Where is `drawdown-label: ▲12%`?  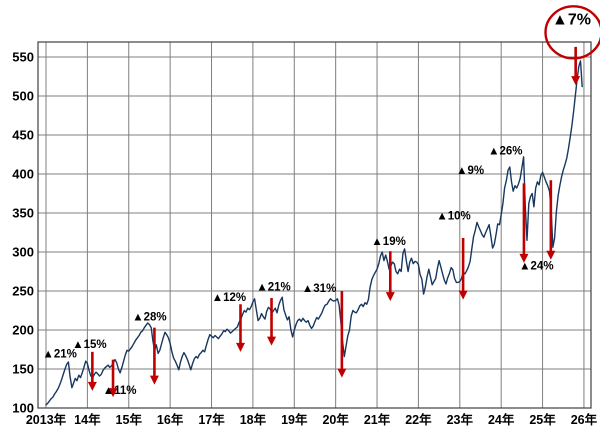
drawdown-label: ▲12% is located at coordinates (229, 298).